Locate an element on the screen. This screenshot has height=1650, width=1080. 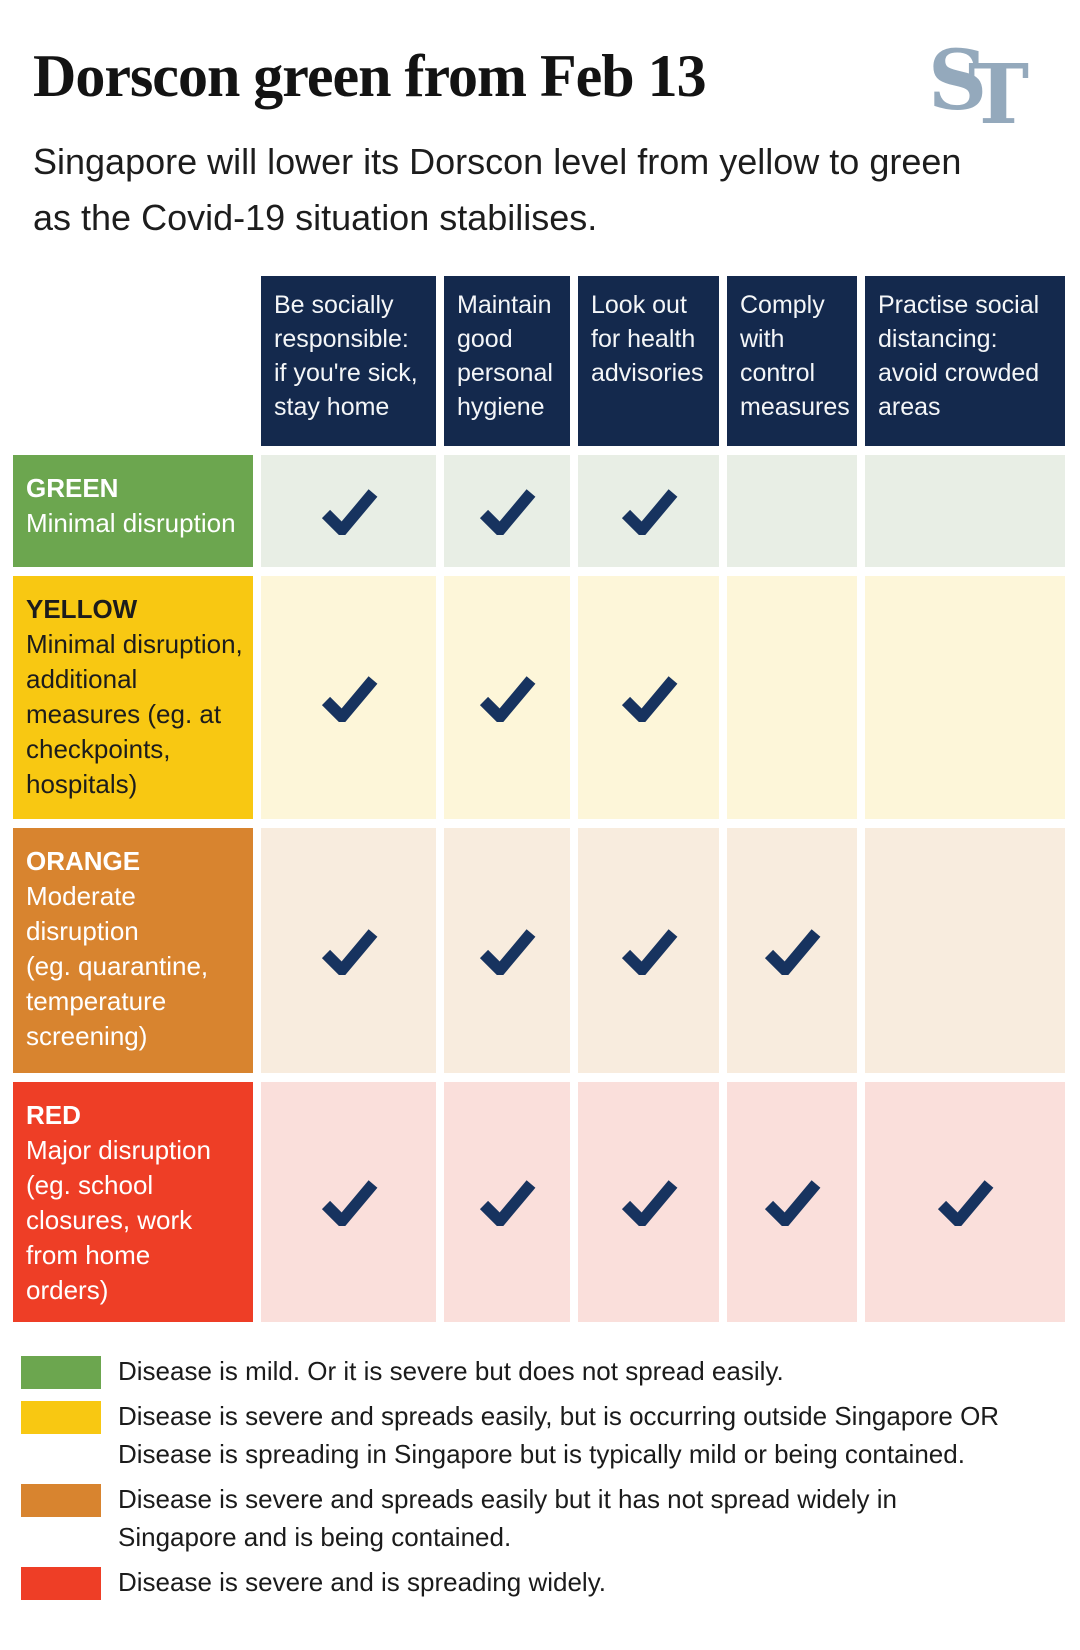
column-header-2: Maintain good personal hygiene is located at coordinates (507, 361).